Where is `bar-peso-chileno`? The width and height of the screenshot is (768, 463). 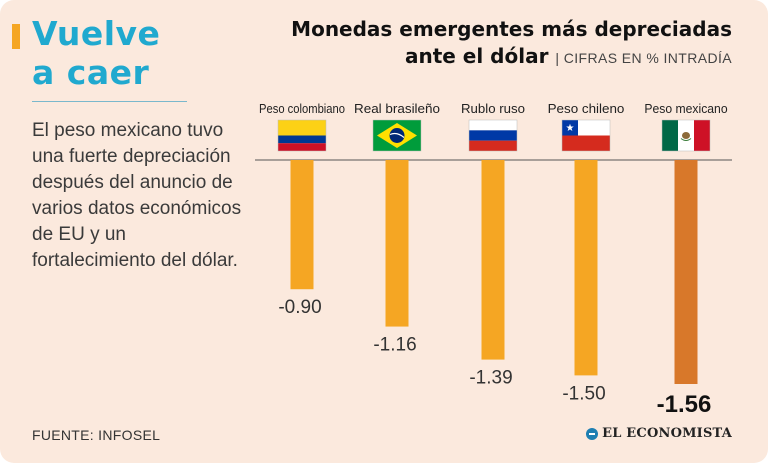
bar-peso-chileno is located at coordinates (586, 268).